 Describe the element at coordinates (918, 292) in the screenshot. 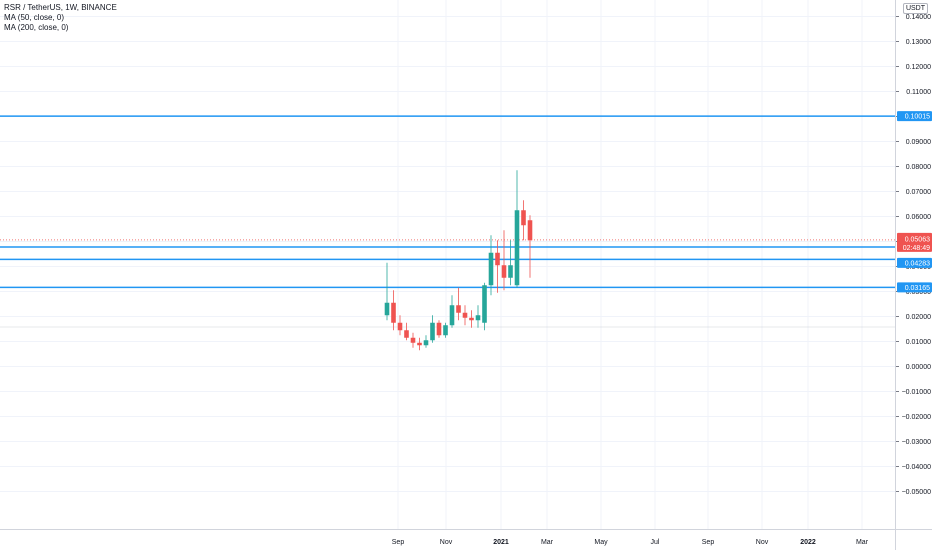

I see `price-tick-label: 0.03000` at that location.